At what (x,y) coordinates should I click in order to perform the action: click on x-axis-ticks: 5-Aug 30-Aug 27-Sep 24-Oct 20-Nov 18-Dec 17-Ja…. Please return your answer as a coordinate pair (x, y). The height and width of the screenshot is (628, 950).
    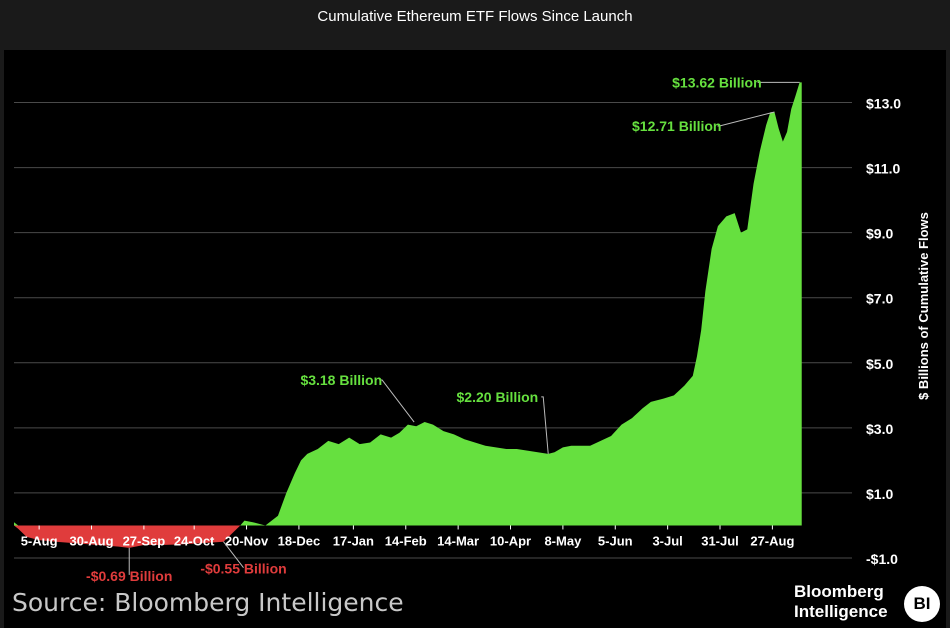
    Looking at the image, I should click on (407, 536).